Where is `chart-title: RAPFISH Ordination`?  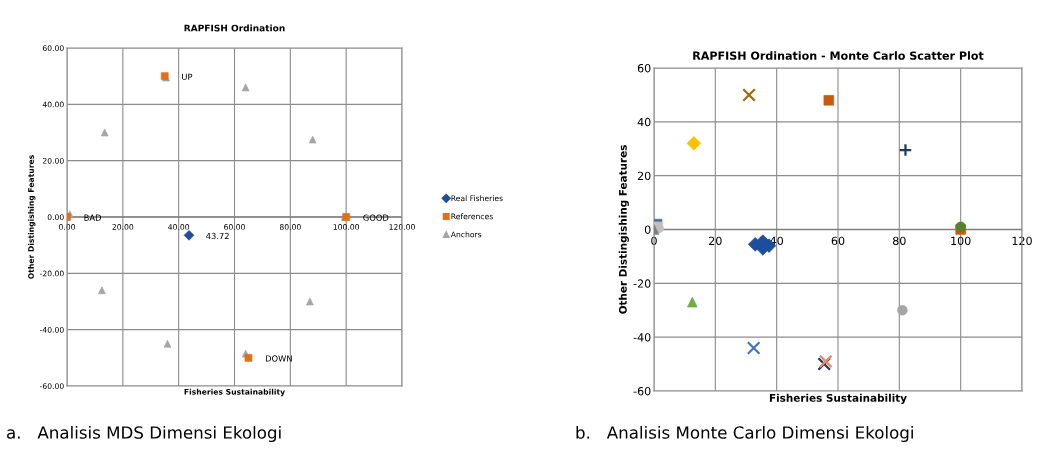
chart-title: RAPFISH Ordination is located at coordinates (234, 28).